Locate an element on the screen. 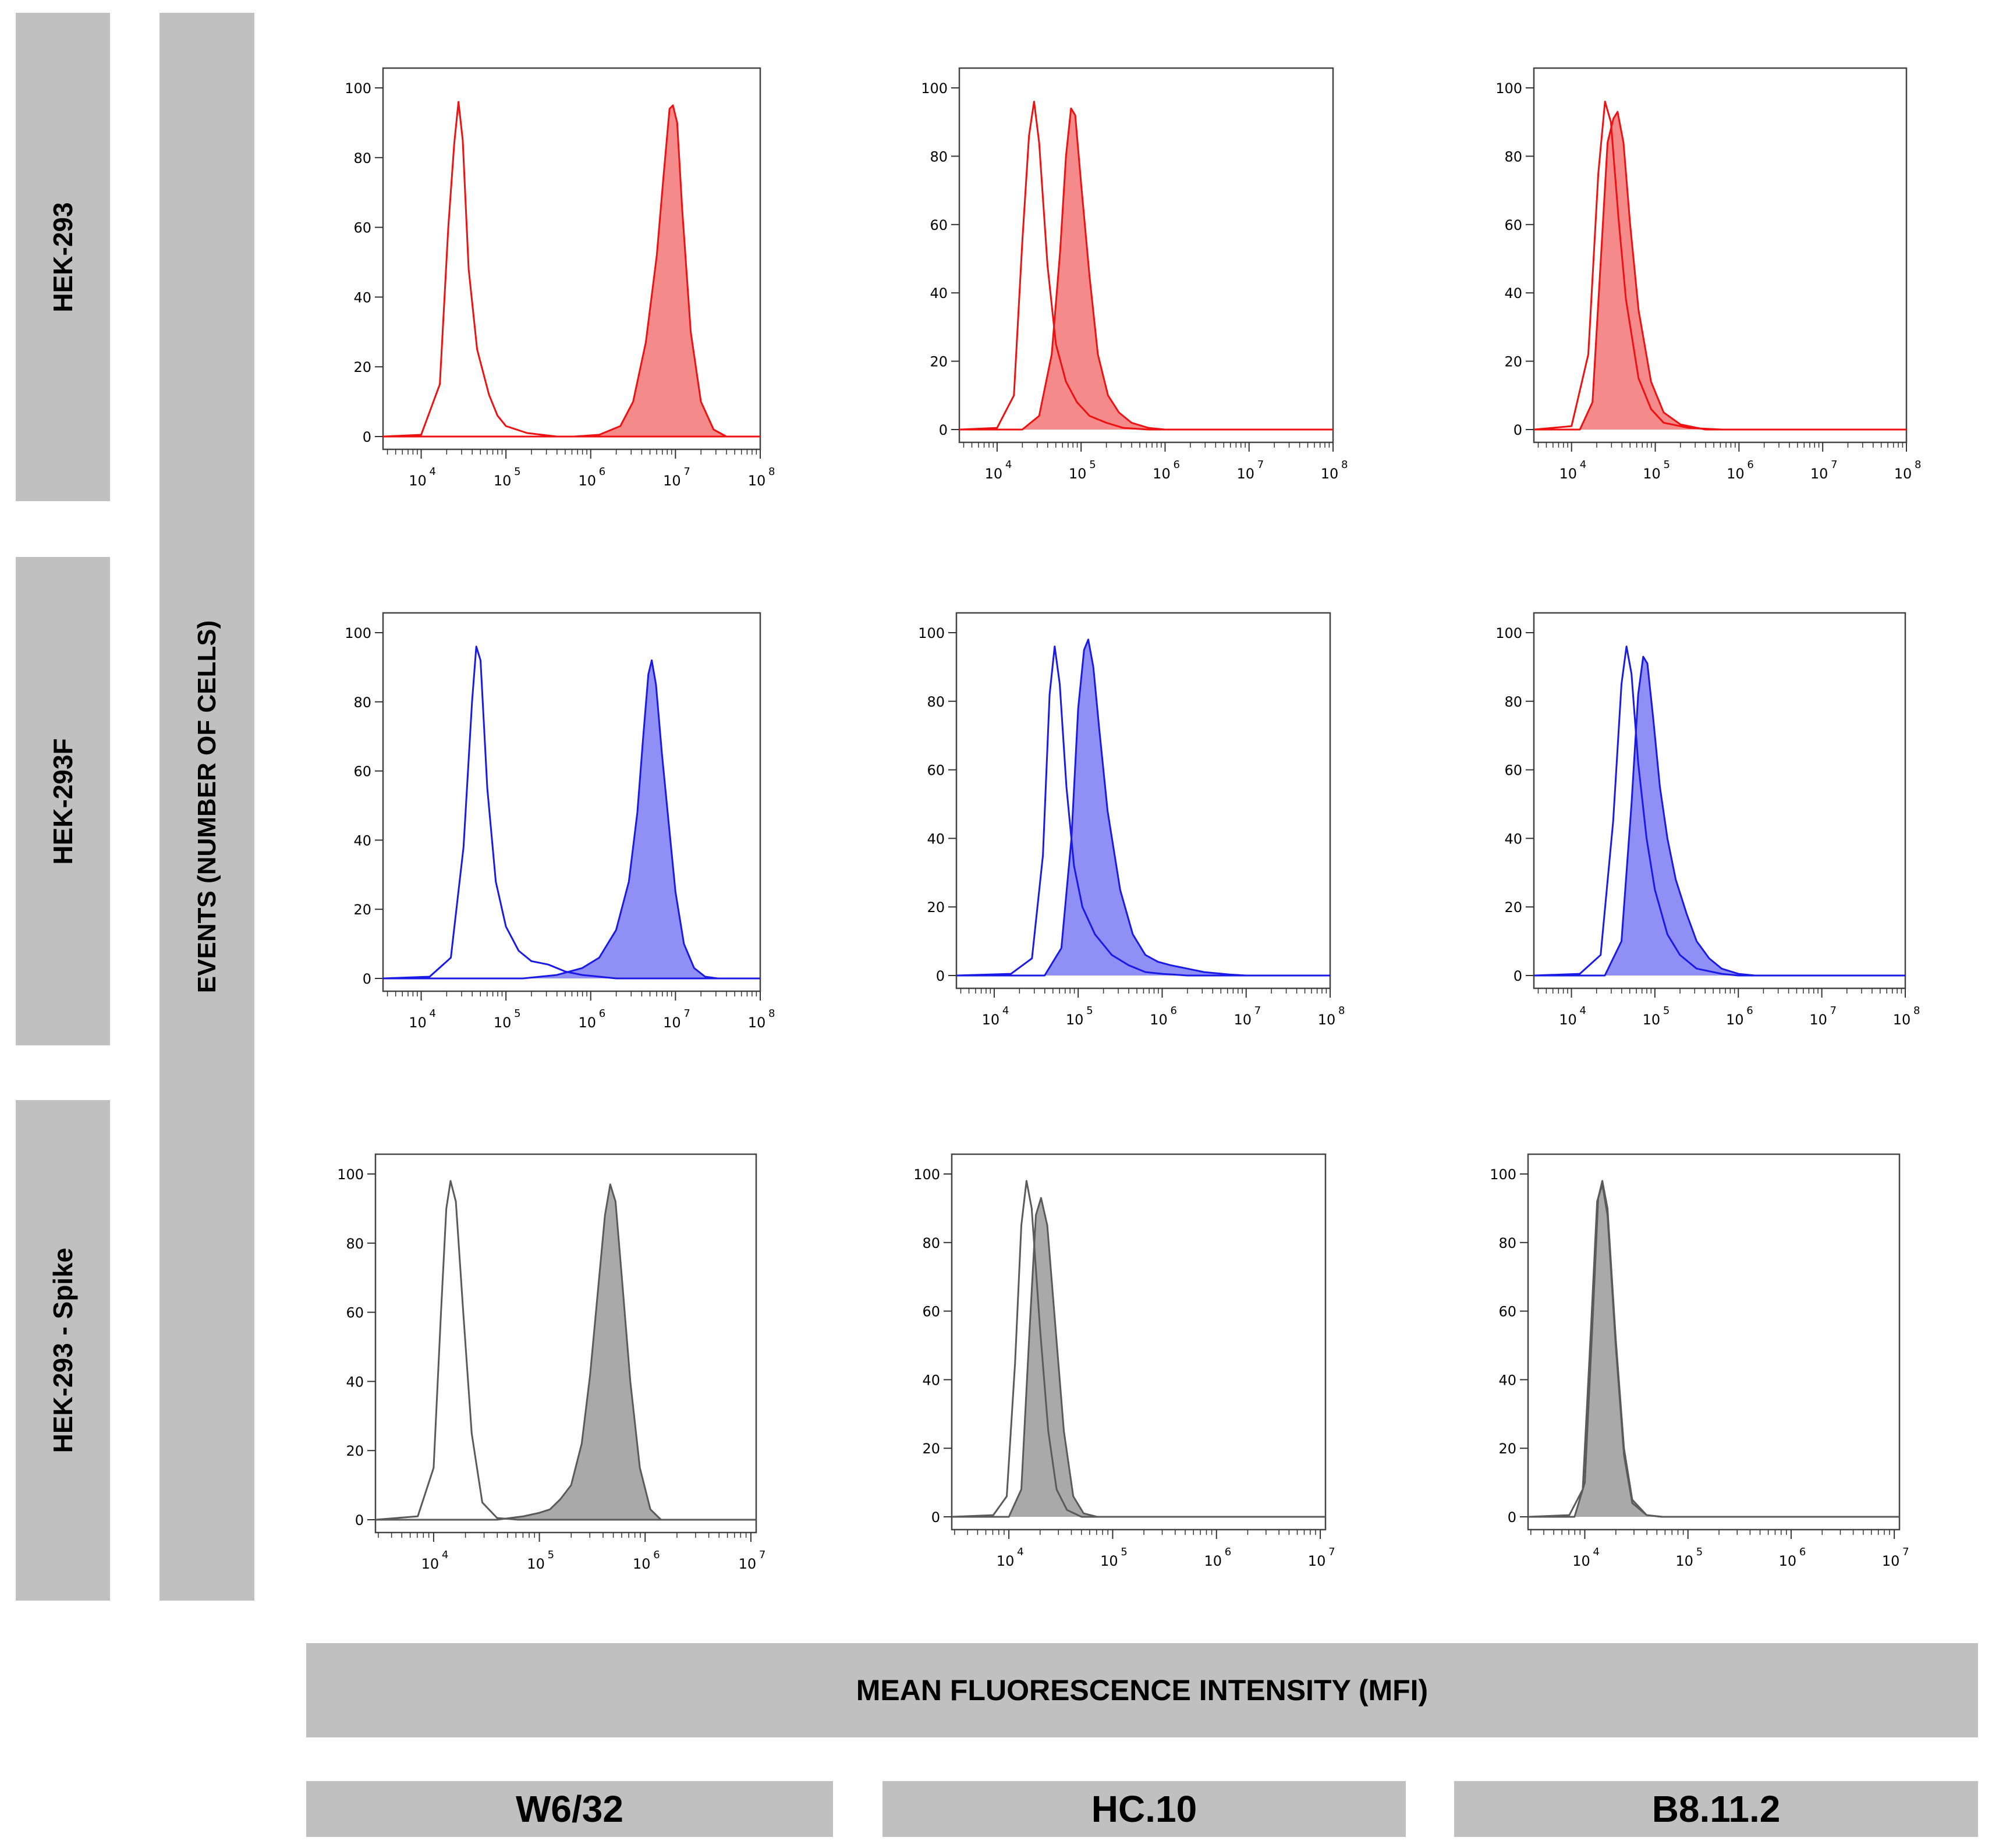  row-label-hek293f: HEK-293F is located at coordinates (63, 801).